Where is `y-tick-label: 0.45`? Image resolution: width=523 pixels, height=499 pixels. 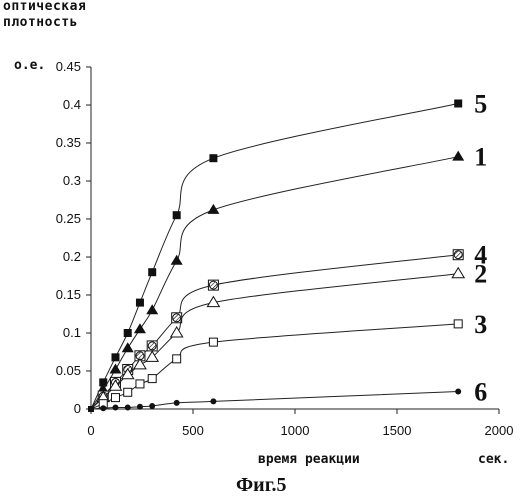
y-tick-label: 0.45 is located at coordinates (68, 66).